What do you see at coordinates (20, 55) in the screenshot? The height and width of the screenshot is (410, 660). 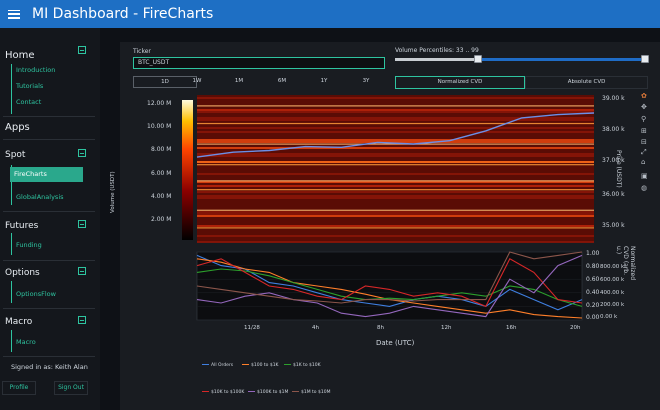 I see `sidebar-section-home: Home` at bounding box center [20, 55].